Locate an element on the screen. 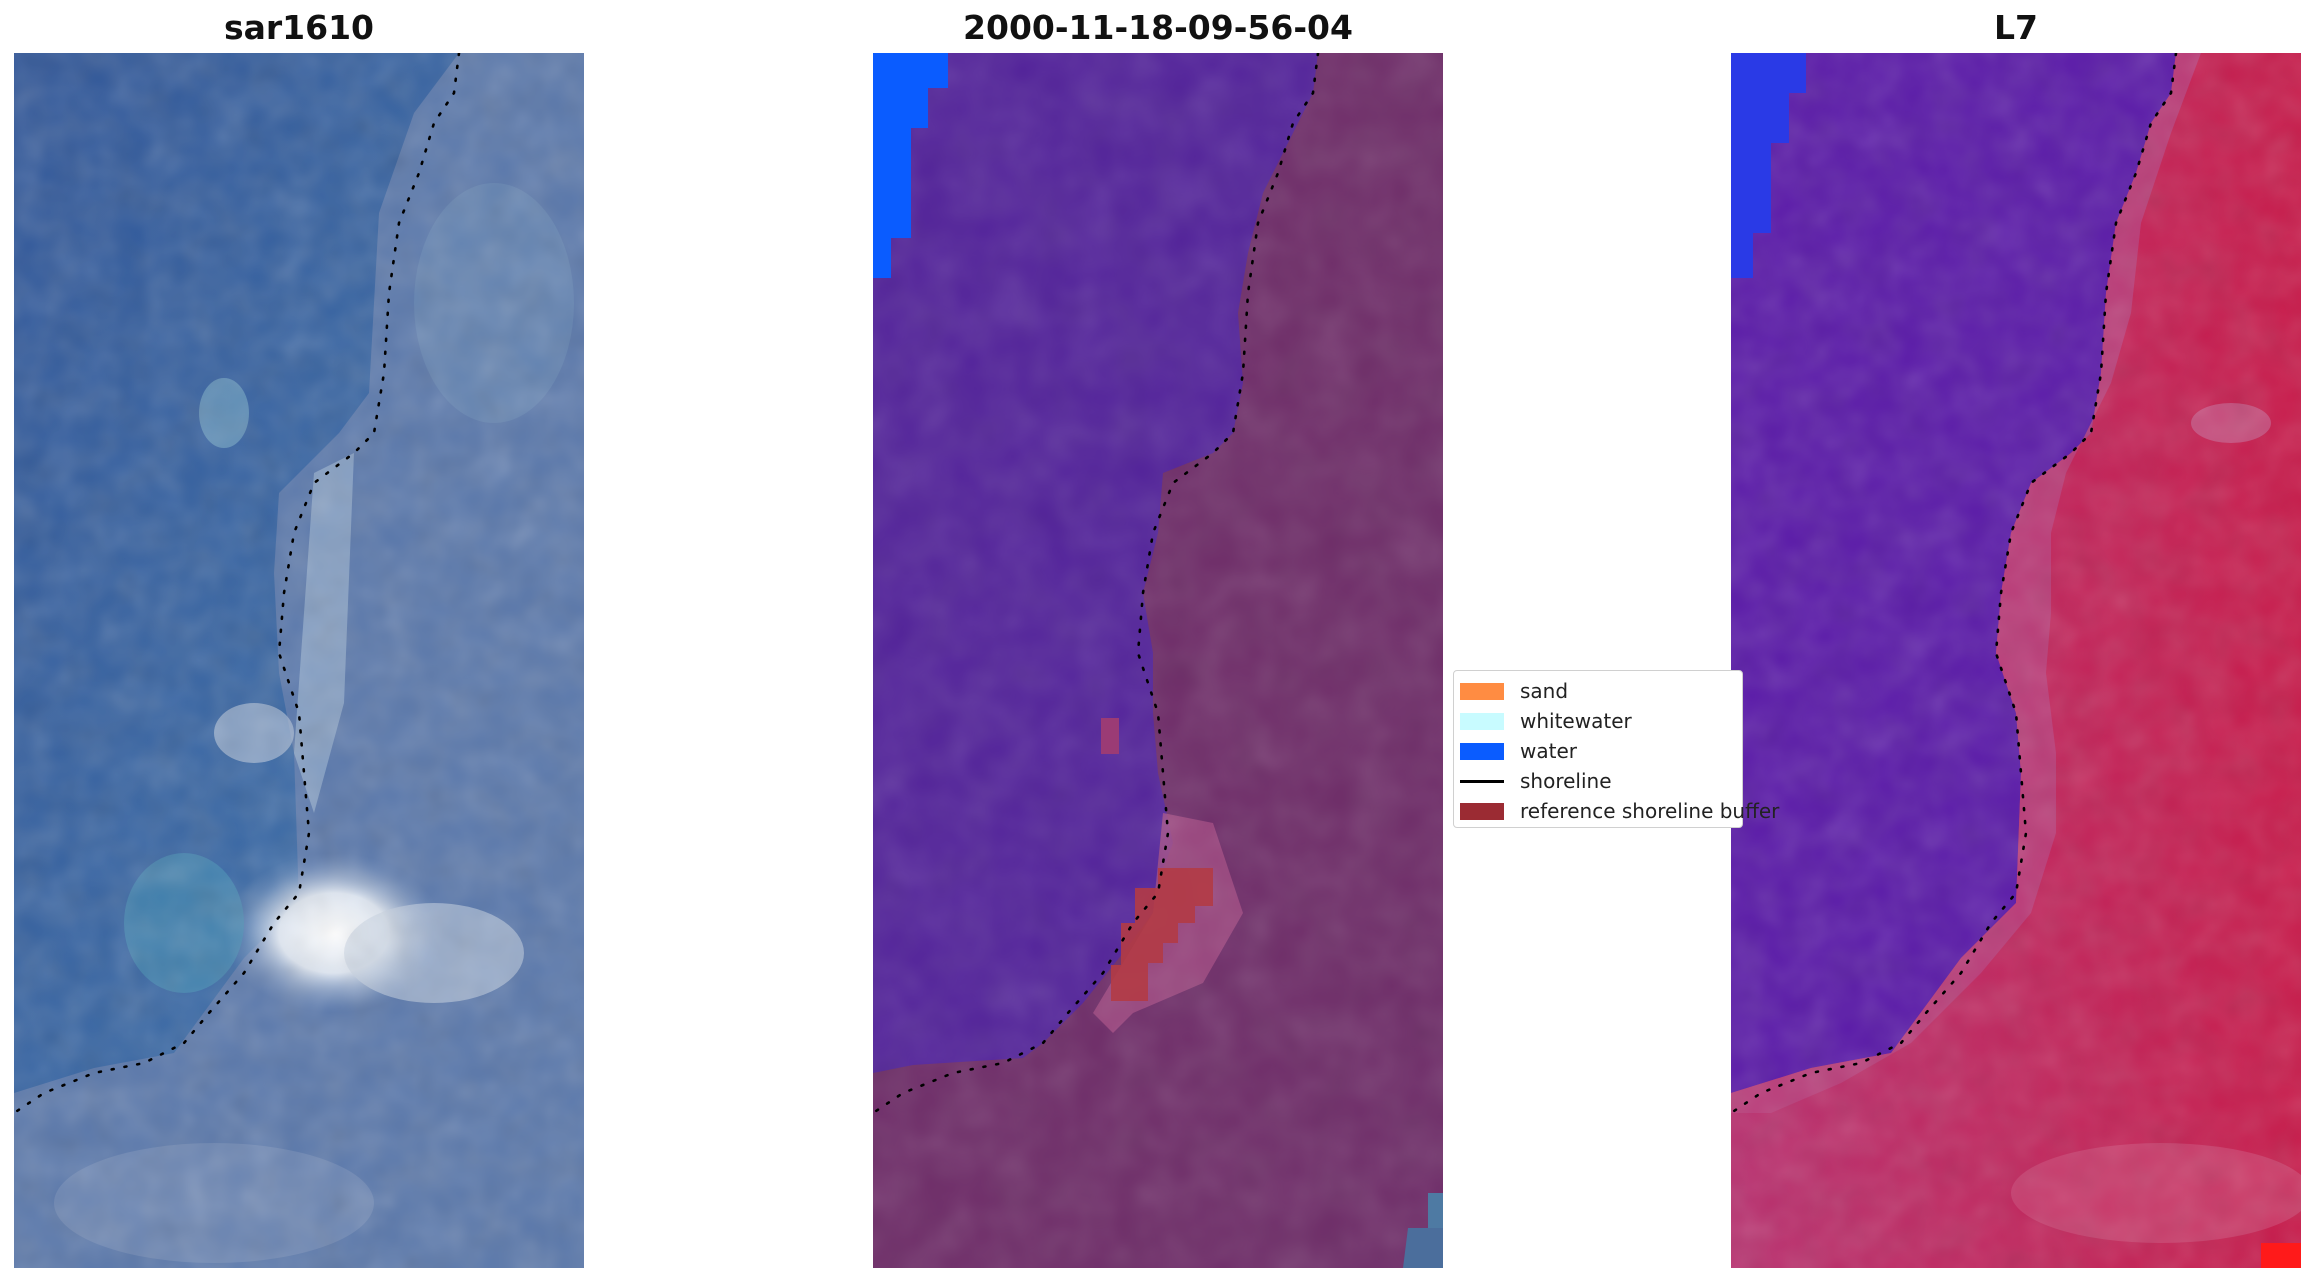 This screenshot has width=2314, height=1283. legend-item-shoreline: shoreline is located at coordinates (1536, 781).